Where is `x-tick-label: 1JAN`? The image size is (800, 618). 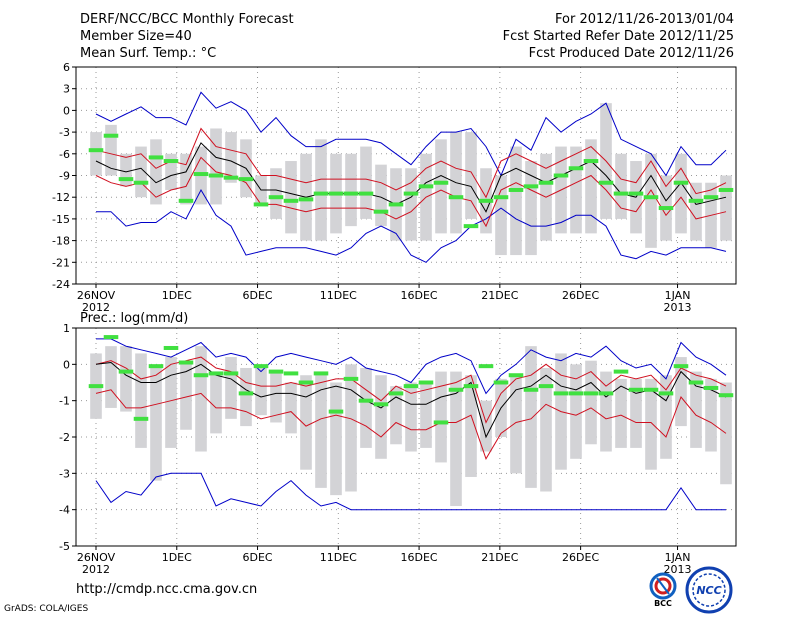
x-tick-label: 1JAN is located at coordinates (678, 557).